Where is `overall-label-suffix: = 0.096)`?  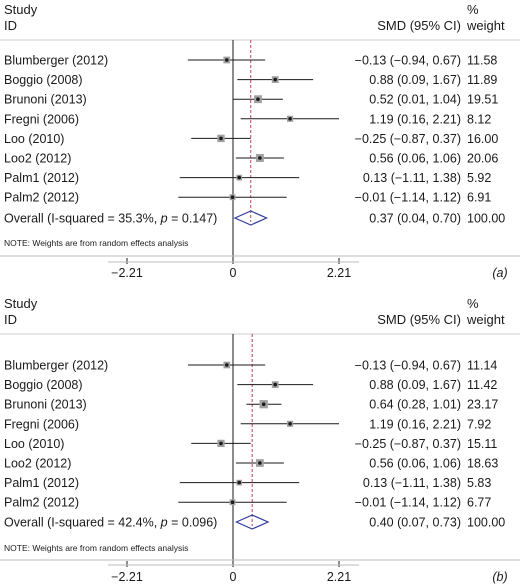 overall-label-suffix: = 0.096) is located at coordinates (193, 523).